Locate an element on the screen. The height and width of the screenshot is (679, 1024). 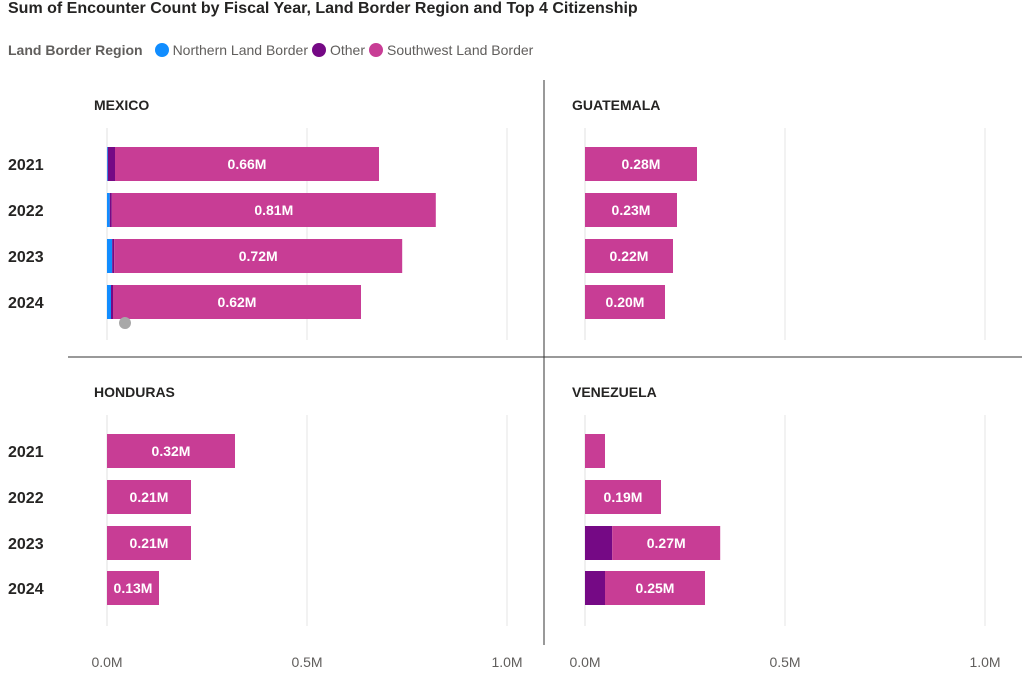
data-label: 0.81M is located at coordinates (273, 210).